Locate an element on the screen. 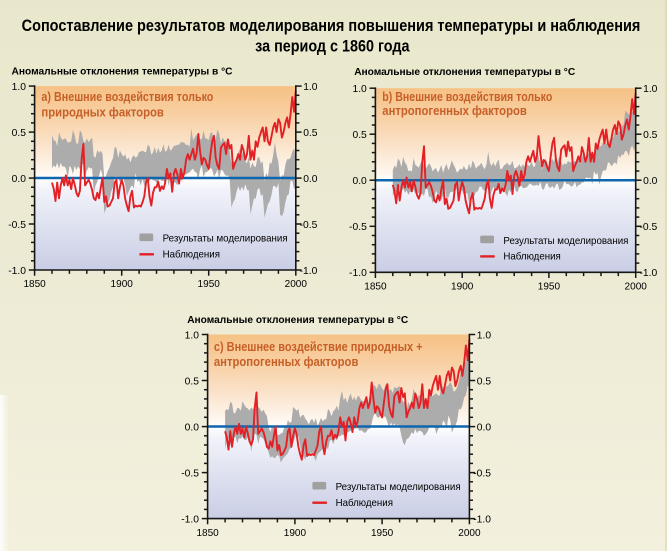 Image resolution: width=667 pixels, height=551 pixels. svg-text: b) Внешние воздействия только is located at coordinates (467, 96).